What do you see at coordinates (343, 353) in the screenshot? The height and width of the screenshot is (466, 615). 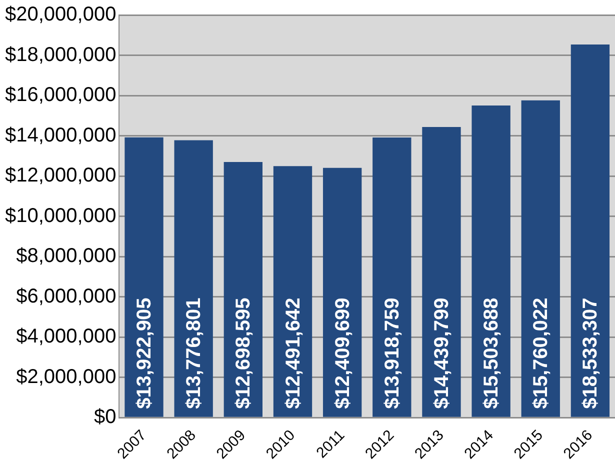 I see `data-label: $12,409,699` at bounding box center [343, 353].